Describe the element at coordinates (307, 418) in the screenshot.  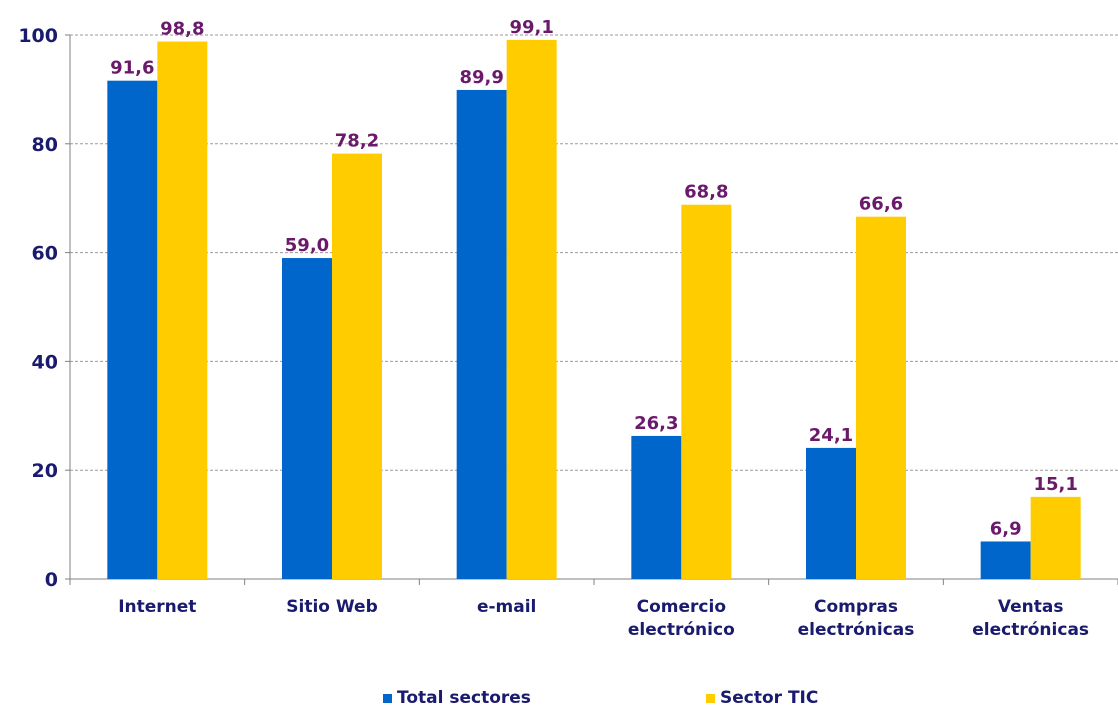
I see `bar-1-total-sectores` at that location.